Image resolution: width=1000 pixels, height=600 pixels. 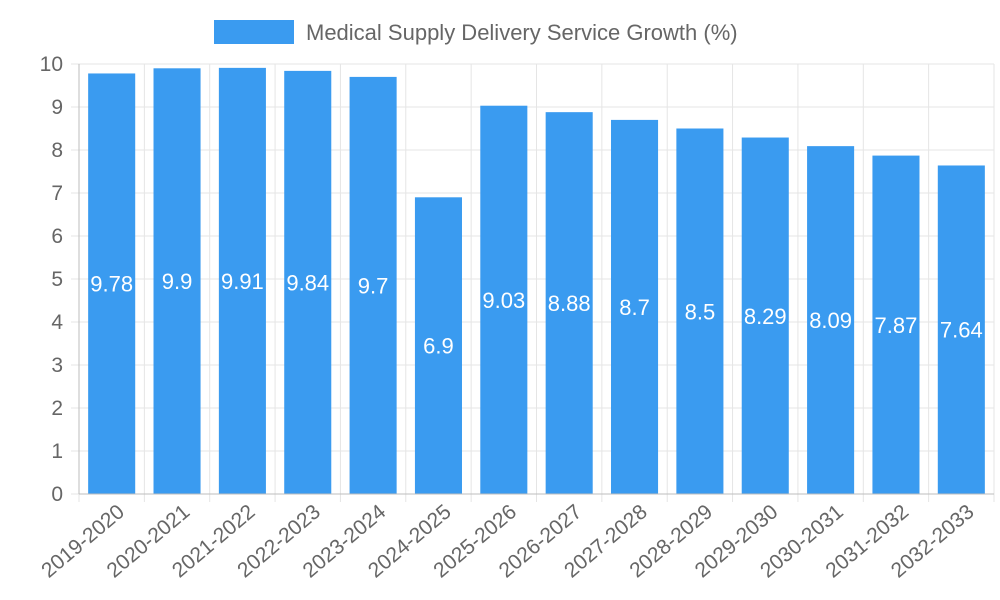 I want to click on bar-2022-2023, so click(x=308, y=282).